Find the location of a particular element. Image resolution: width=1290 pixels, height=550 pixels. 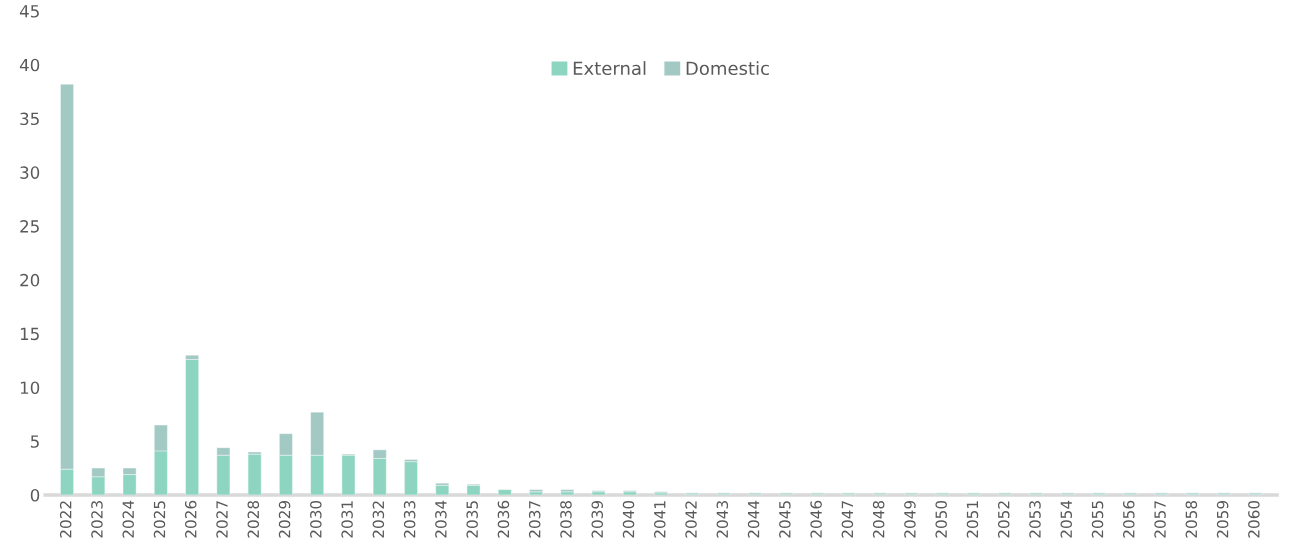

x-tick-label: 2026 is located at coordinates (190, 519).